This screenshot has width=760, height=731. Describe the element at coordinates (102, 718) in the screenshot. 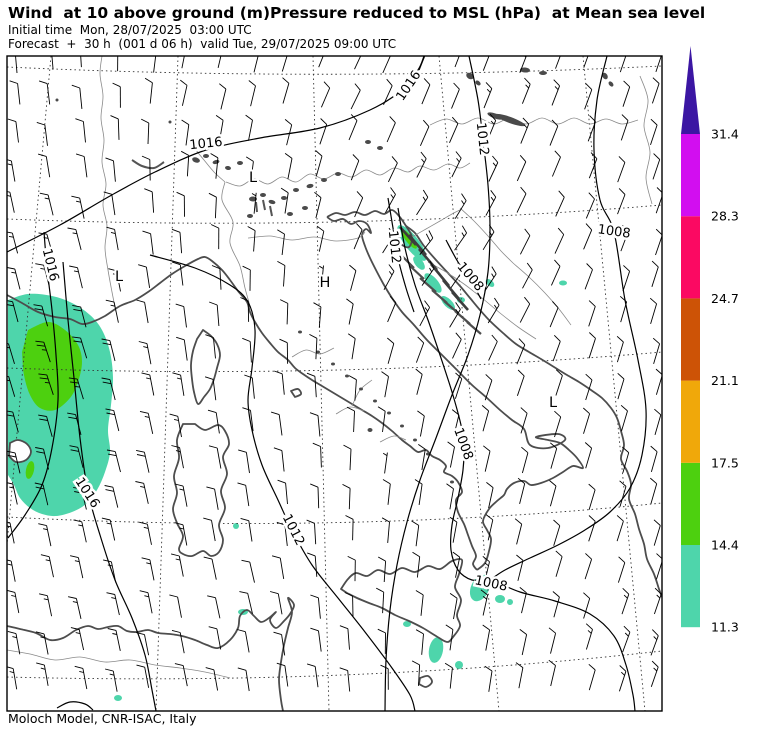

I see `model-attribution: Moloch Model, CNR-ISAC, Italy` at that location.